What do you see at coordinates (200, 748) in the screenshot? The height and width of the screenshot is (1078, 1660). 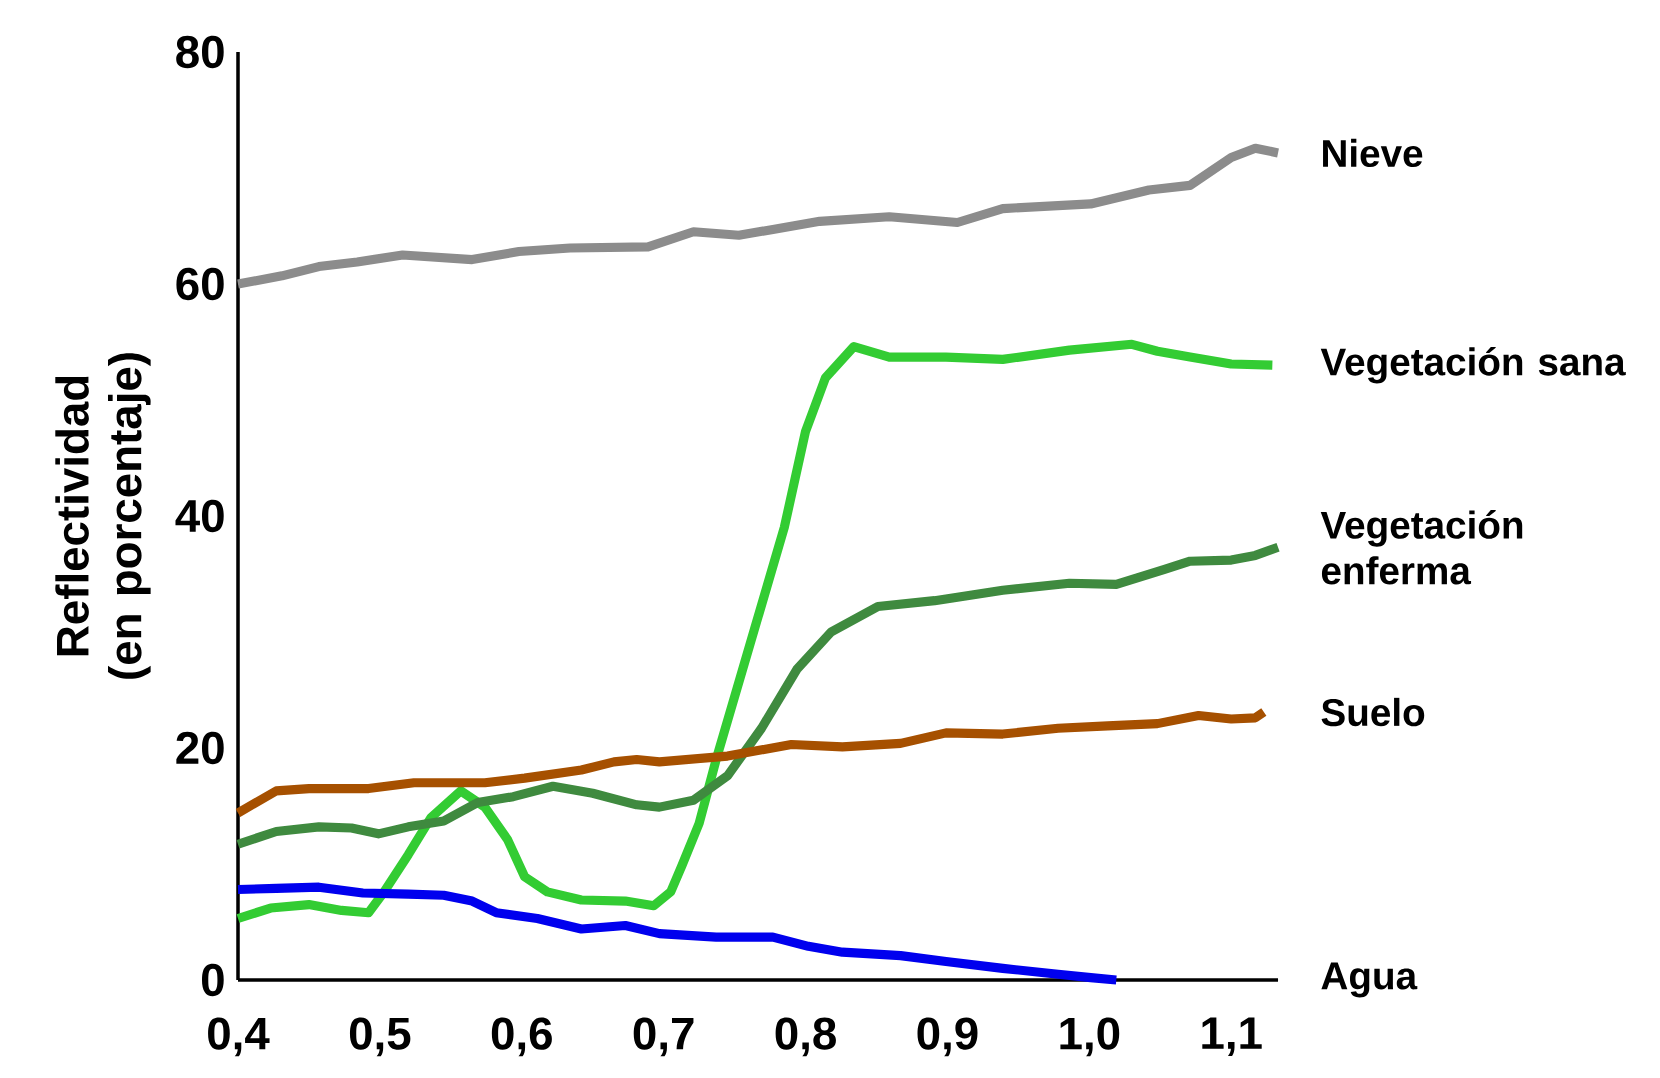 I see `y-tick-label: 20` at bounding box center [200, 748].